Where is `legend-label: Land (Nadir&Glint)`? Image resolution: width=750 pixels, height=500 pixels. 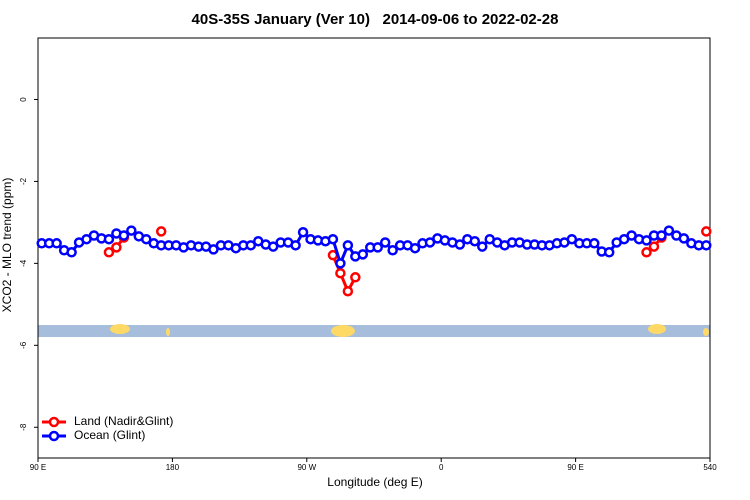
legend-label: Land (Nadir&Glint) is located at coordinates (123, 421).